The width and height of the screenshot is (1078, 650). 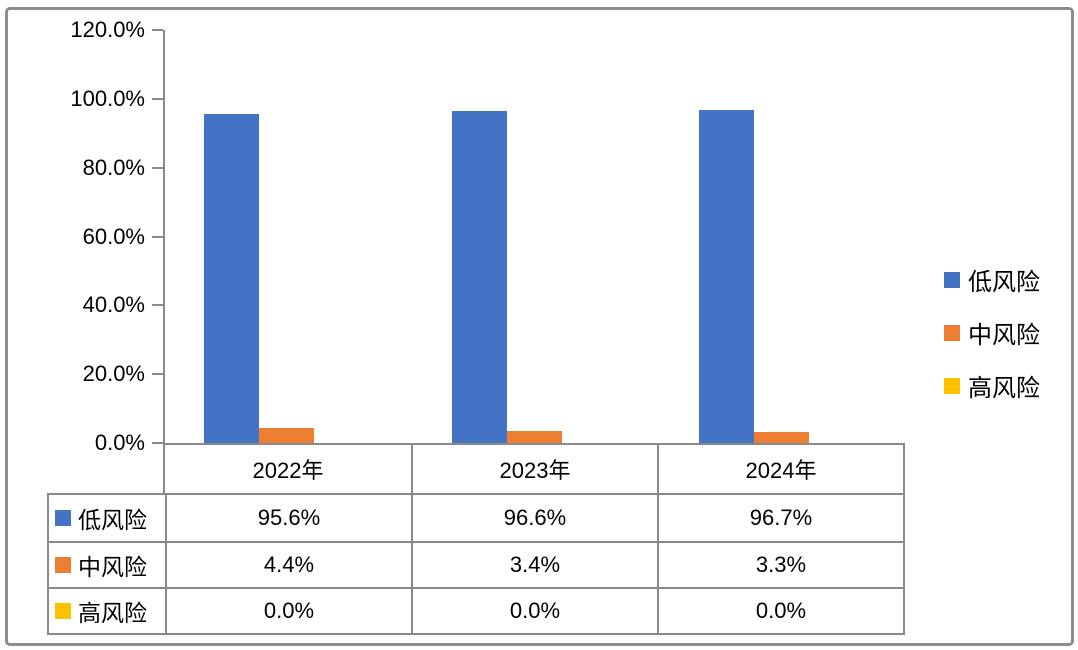 What do you see at coordinates (1004, 388) in the screenshot?
I see `legend-label-high-risk: 高风险` at bounding box center [1004, 388].